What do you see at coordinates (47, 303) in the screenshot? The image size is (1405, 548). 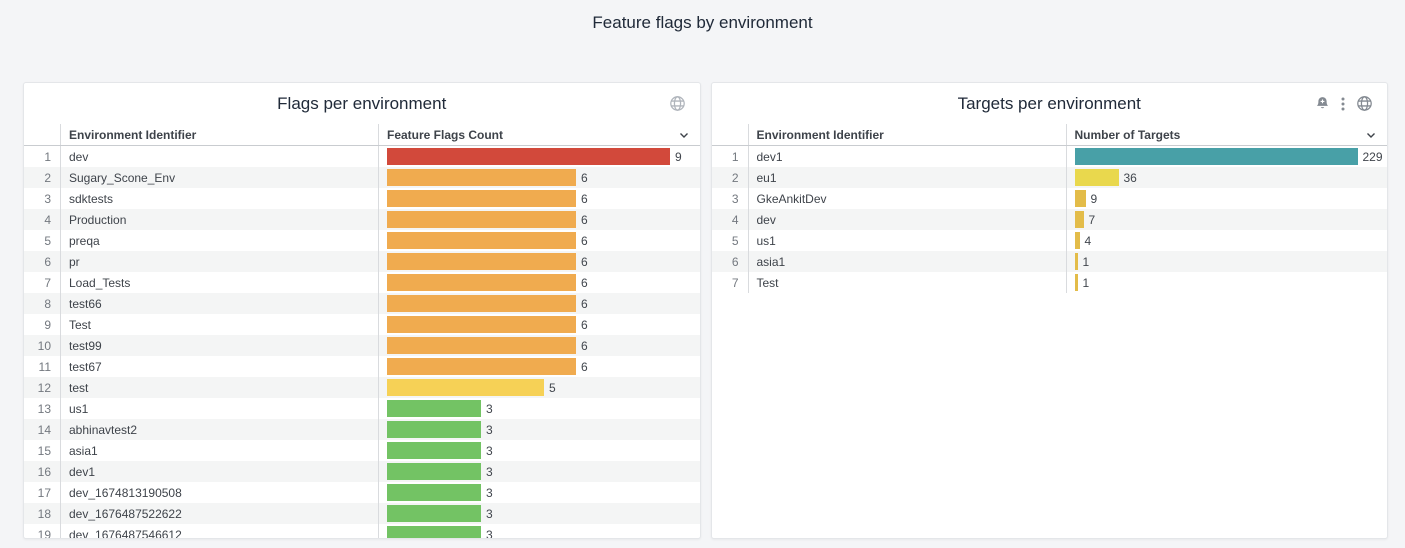 I see `row-number: 8` at bounding box center [47, 303].